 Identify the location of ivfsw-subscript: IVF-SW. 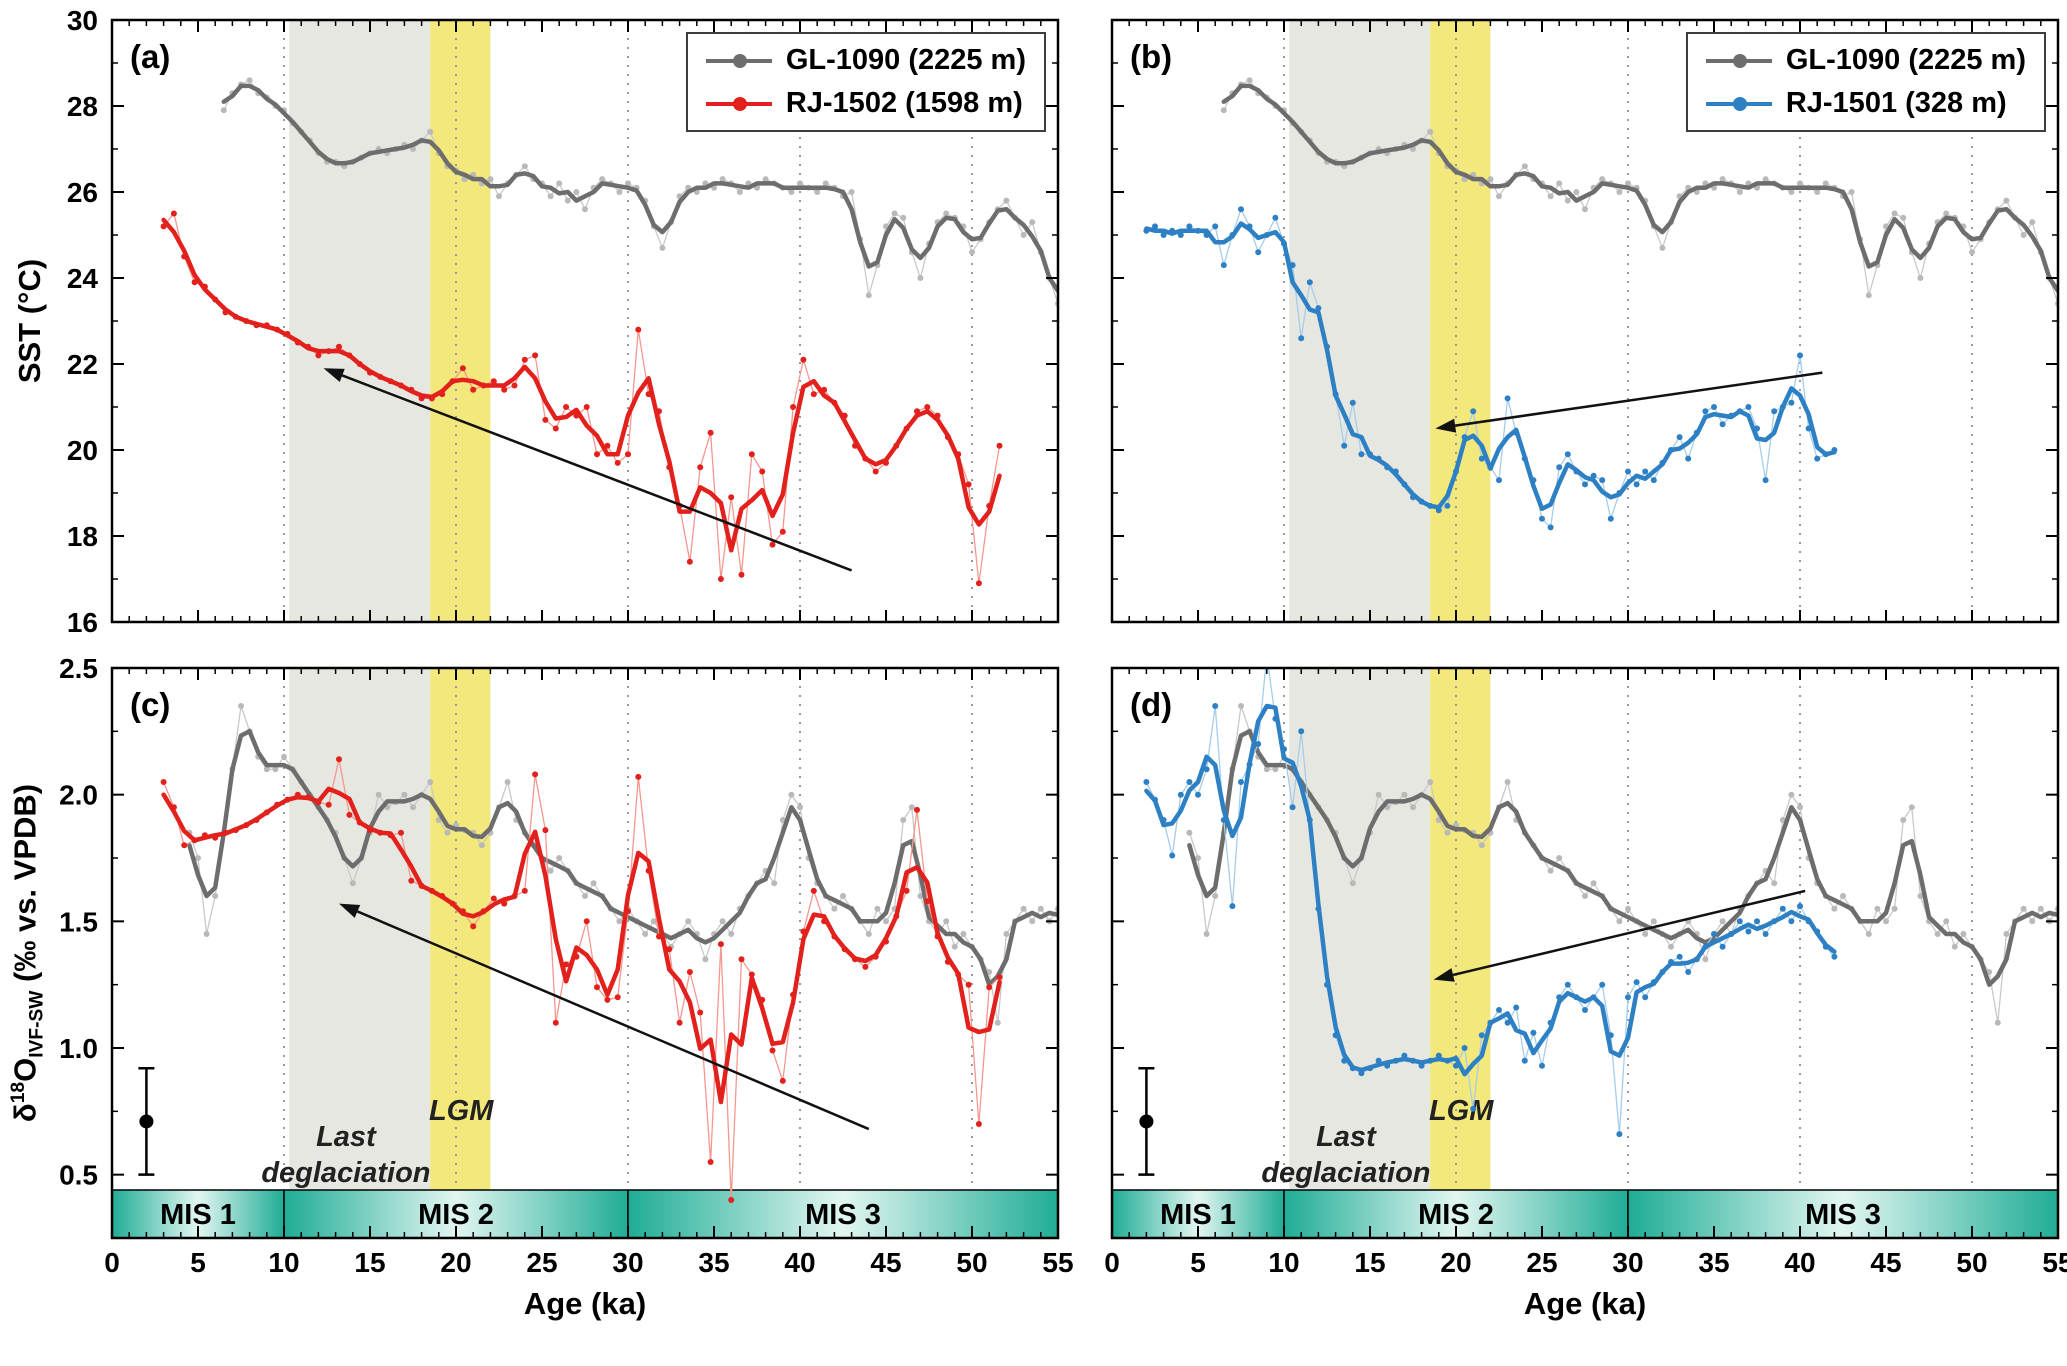
(37, 1024).